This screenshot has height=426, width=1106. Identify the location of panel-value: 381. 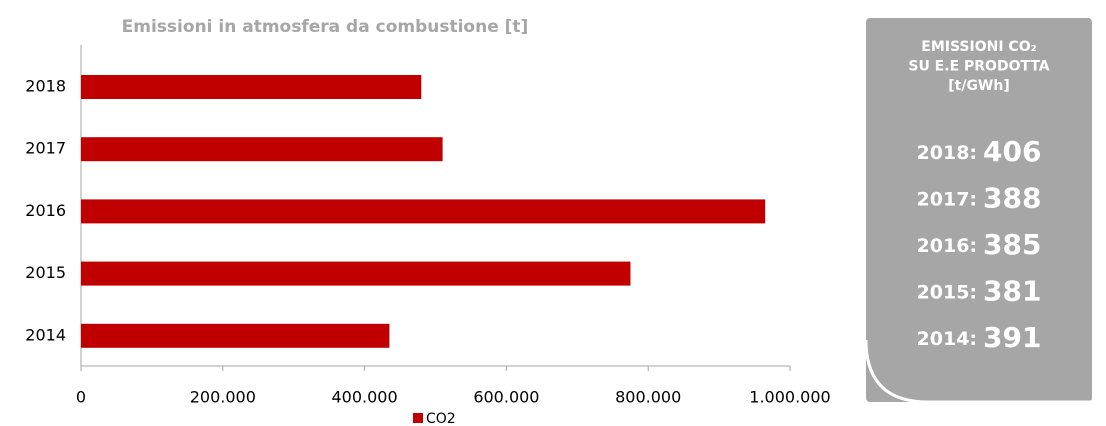
(1012, 291).